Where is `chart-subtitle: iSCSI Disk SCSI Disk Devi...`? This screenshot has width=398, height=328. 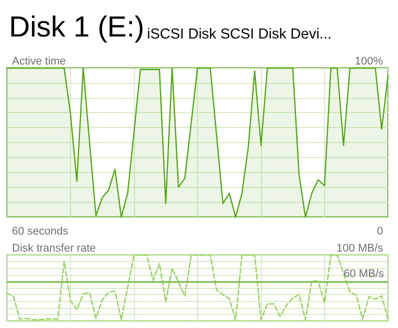
chart-subtitle: iSCSI Disk SCSI Disk Devi... is located at coordinates (239, 34).